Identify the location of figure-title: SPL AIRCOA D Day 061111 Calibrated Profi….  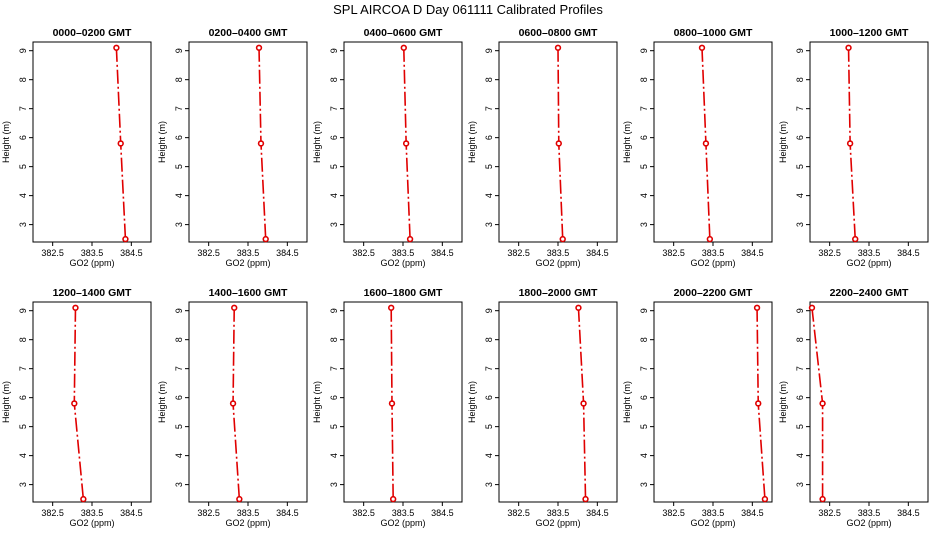
(468, 9).